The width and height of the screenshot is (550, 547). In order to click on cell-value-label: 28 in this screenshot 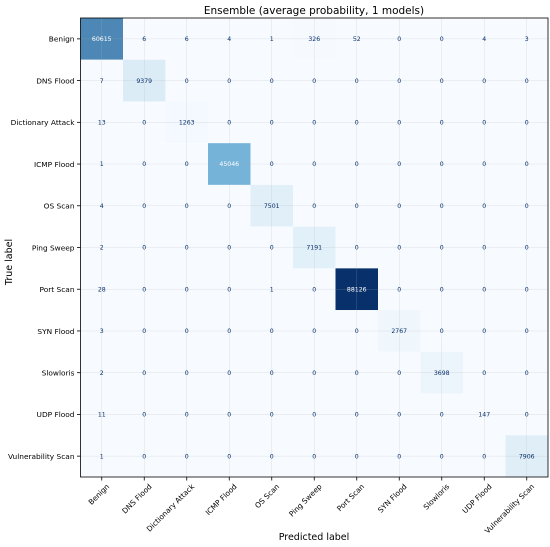, I will do `click(102, 289)`.